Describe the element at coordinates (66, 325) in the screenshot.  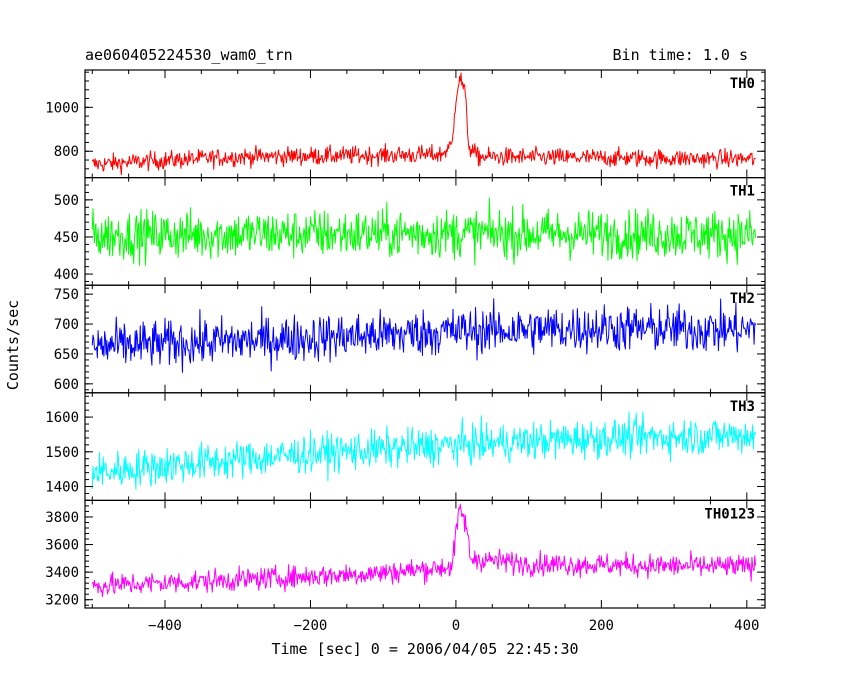
I see `y-tick-label: 700` at that location.